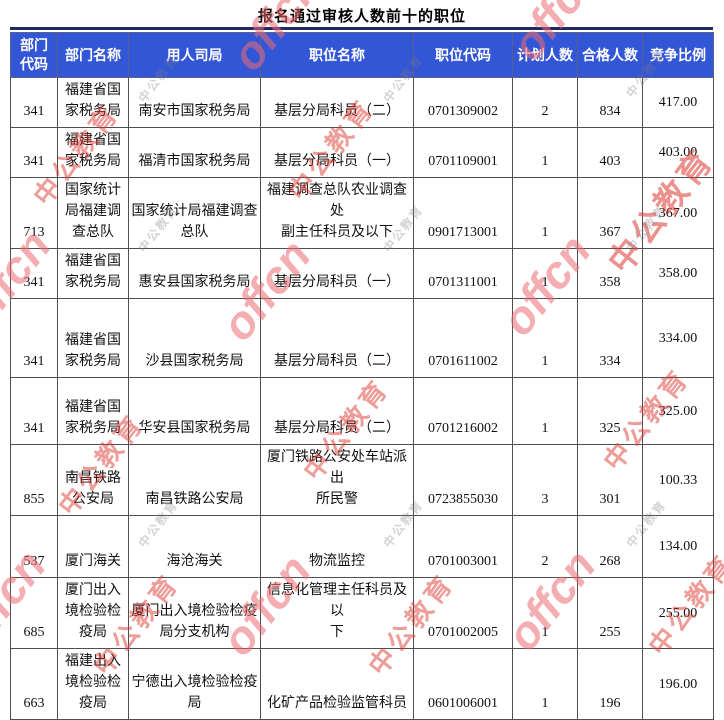 This screenshot has height=720, width=724. Describe the element at coordinates (194, 55) in the screenshot. I see `column-header: 用人司局` at that location.